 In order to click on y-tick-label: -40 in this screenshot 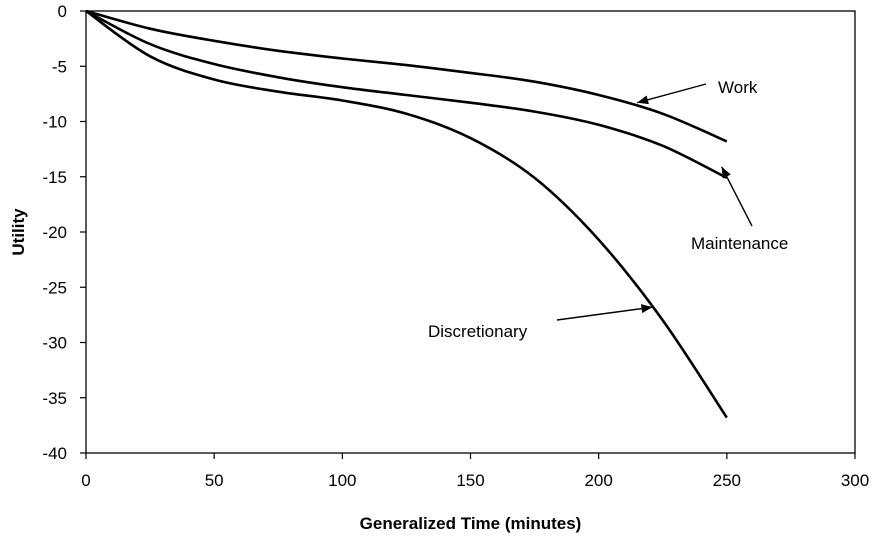, I will do `click(54, 453)`.